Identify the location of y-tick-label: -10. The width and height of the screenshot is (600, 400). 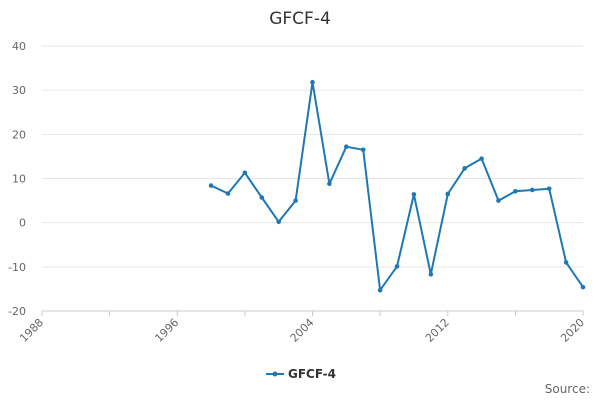
(17, 267).